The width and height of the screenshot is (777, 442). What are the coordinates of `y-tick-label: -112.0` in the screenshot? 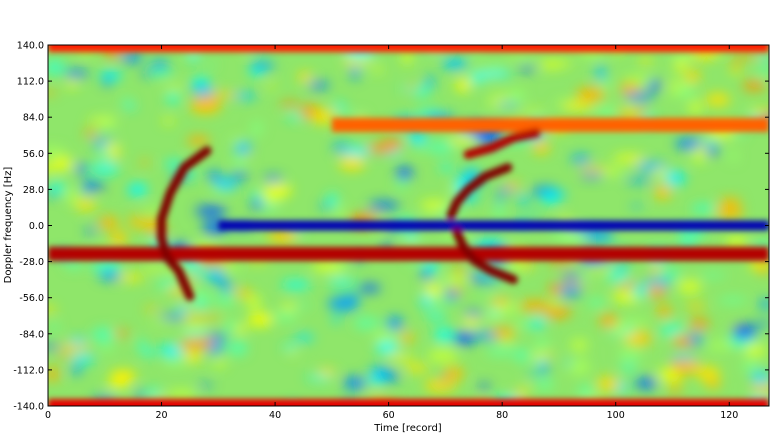 It's located at (28, 370).